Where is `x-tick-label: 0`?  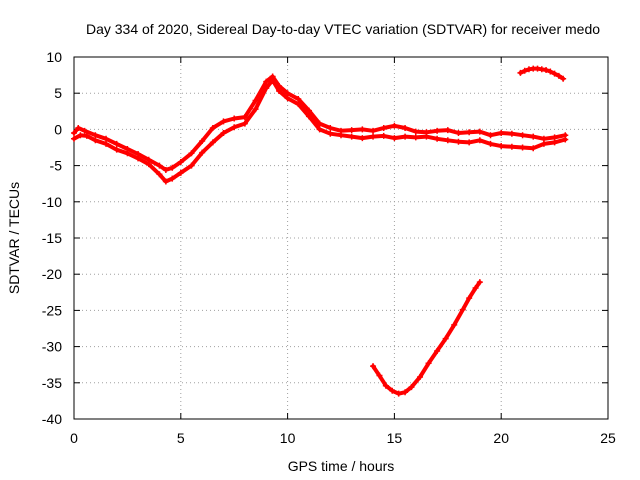
x-tick-label: 0 is located at coordinates (74, 438).